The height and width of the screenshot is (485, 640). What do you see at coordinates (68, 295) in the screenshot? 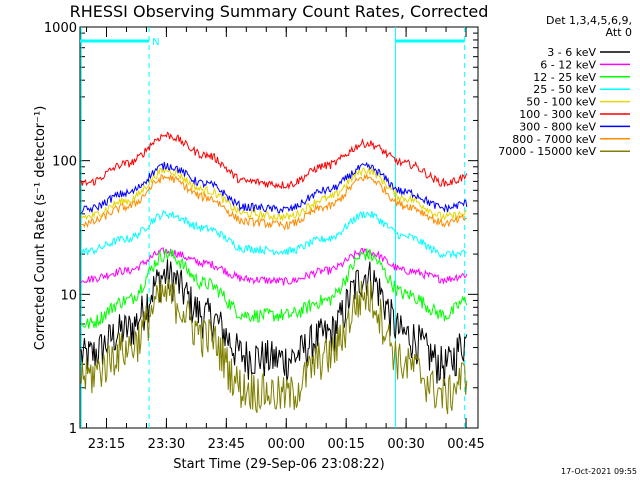
I see `y-tick-label: 10` at bounding box center [68, 295].